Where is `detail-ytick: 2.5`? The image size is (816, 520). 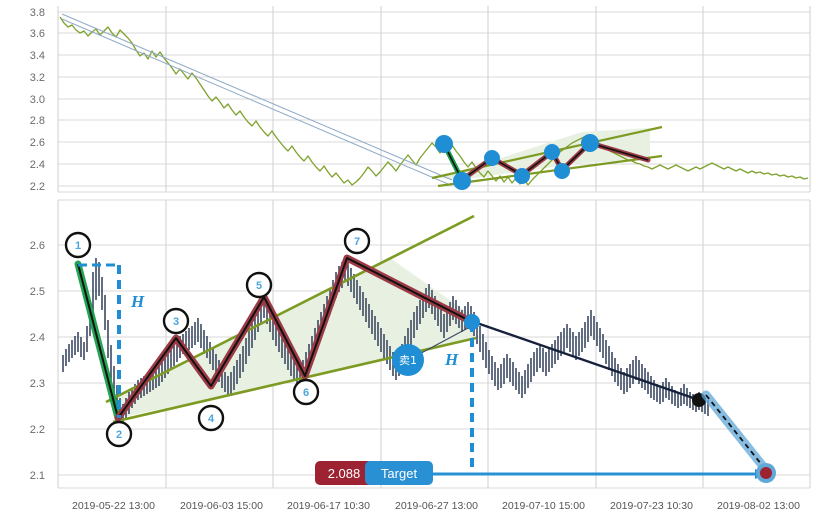 detail-ytick: 2.5 is located at coordinates (37, 292).